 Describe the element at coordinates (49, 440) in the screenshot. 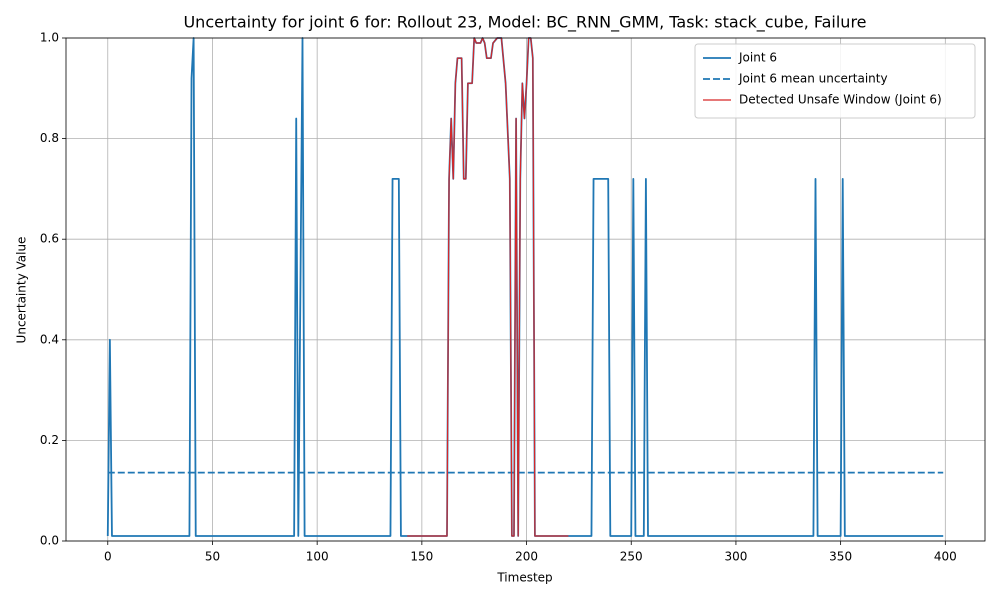

I see `y-tick-label: 0.2` at that location.